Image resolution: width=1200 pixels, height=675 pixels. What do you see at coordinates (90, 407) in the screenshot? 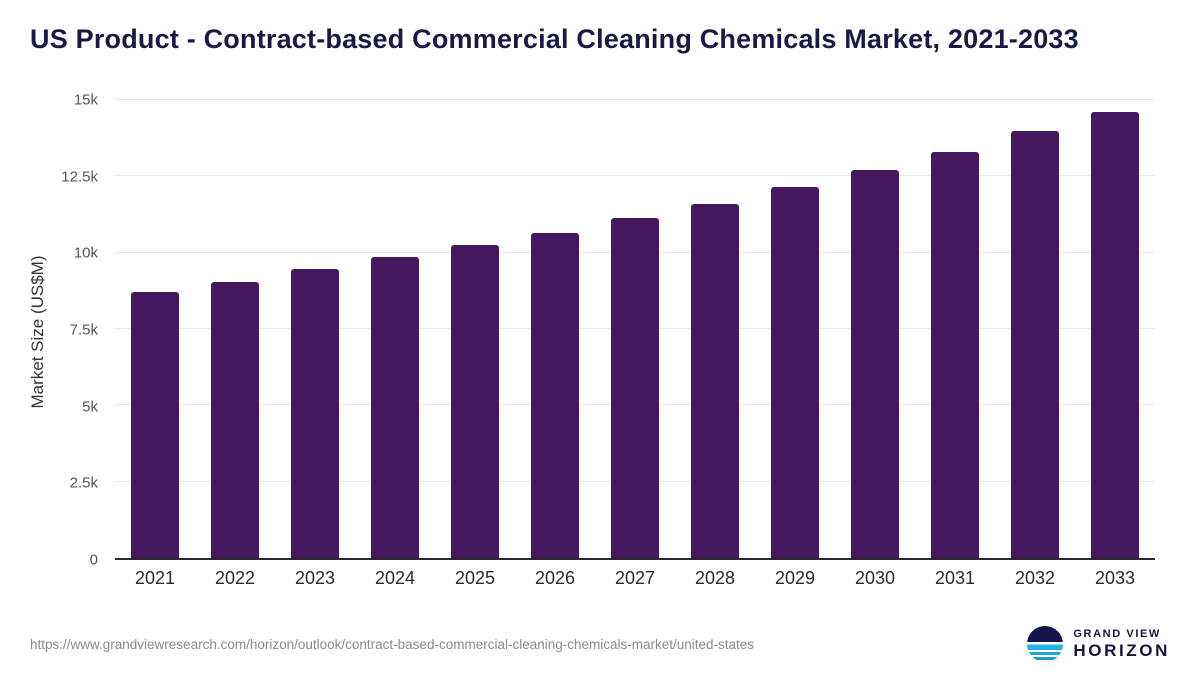
I see `y-tick-label: 5k` at bounding box center [90, 407].